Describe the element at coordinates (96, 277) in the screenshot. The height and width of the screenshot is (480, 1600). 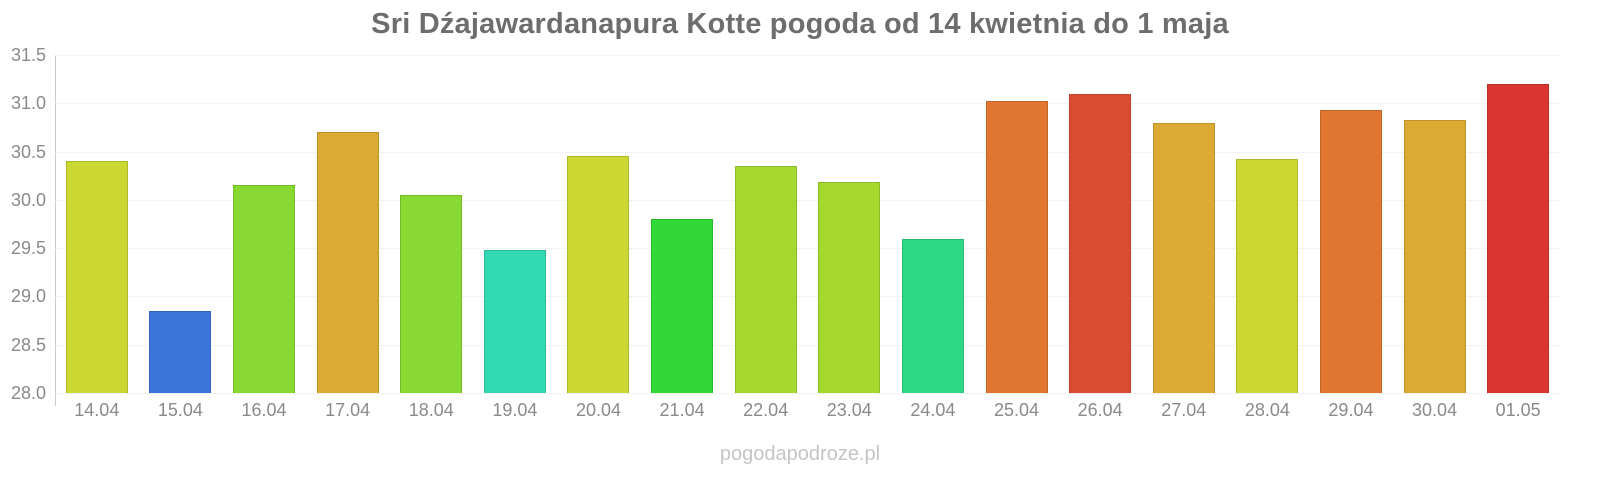
I see `bar-14.04` at that location.